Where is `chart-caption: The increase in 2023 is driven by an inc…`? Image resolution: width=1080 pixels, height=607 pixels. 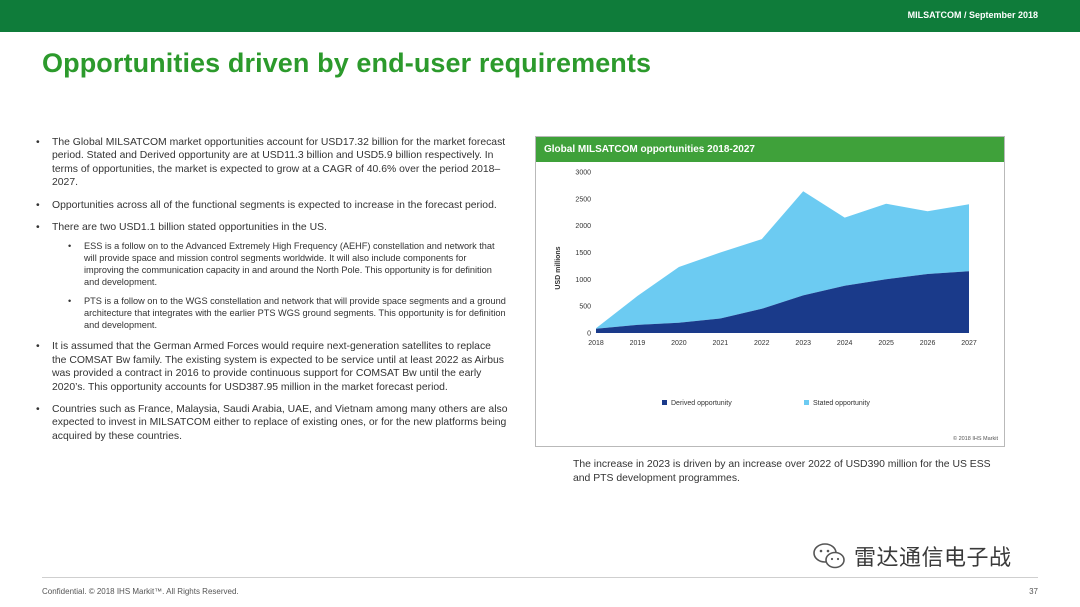 chart-caption: The increase in 2023 is driven by an inc… is located at coordinates (782, 471).